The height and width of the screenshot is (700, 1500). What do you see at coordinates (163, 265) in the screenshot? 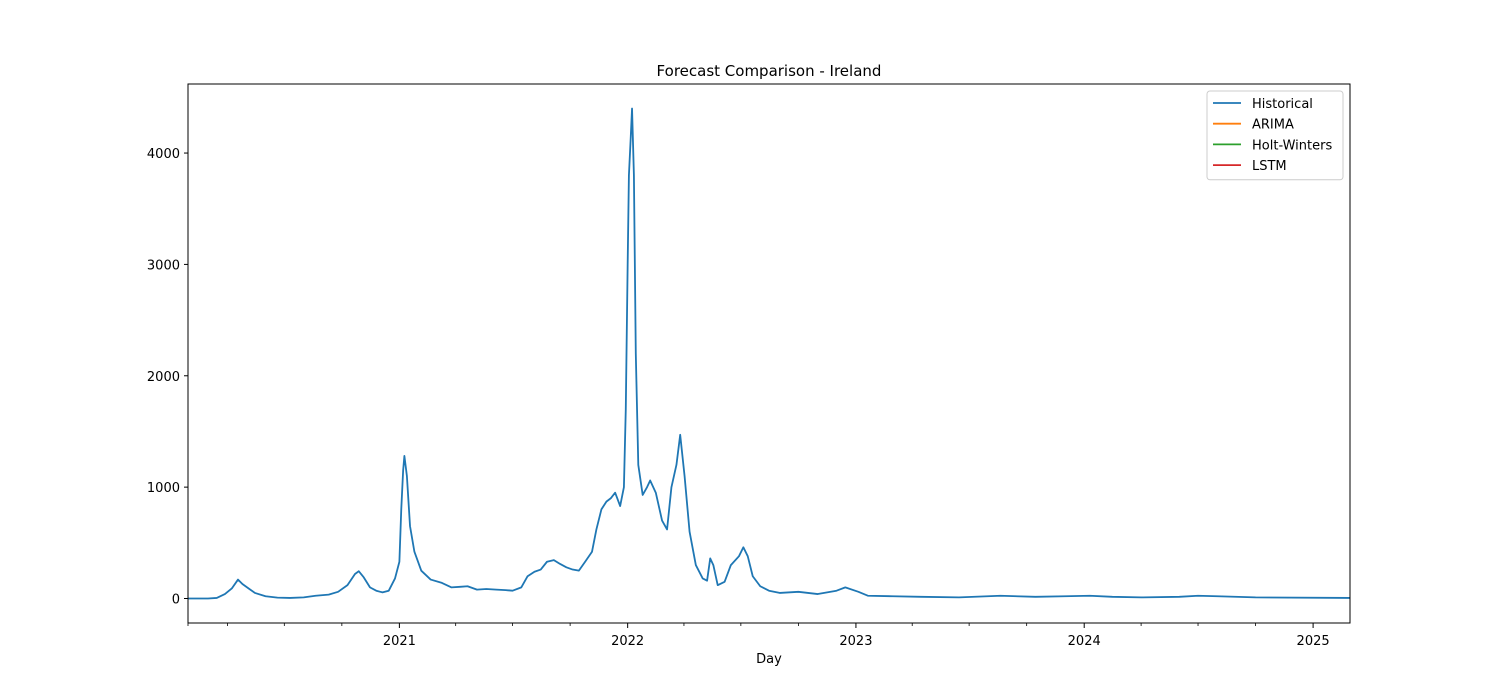
I see `y-tick-label: 3000` at bounding box center [163, 265].